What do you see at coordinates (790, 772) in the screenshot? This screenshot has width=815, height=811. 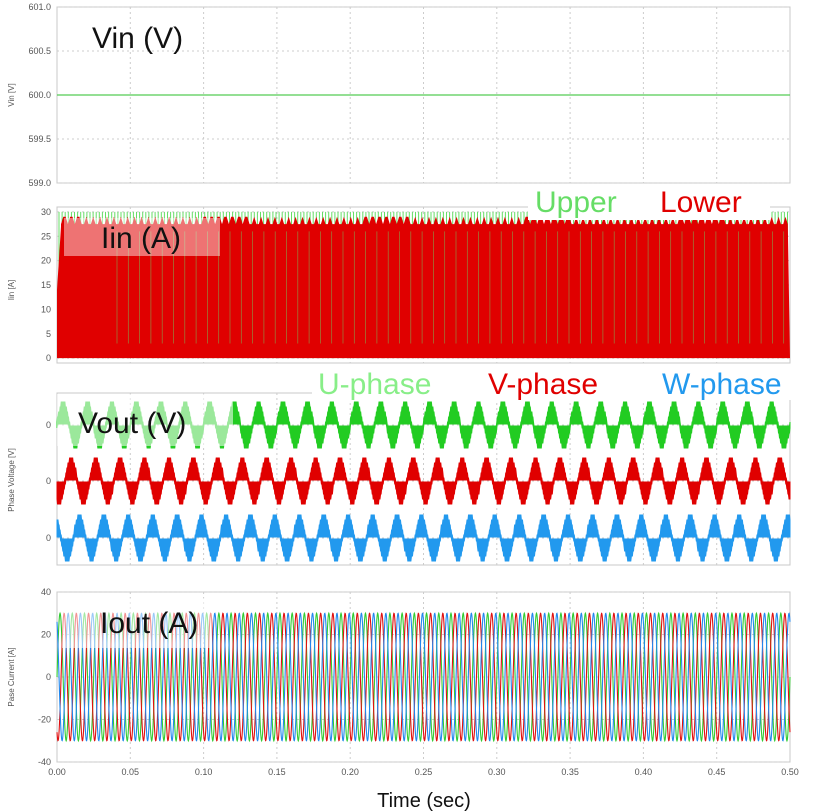 I see `x-tick-label: 0.50` at bounding box center [790, 772].